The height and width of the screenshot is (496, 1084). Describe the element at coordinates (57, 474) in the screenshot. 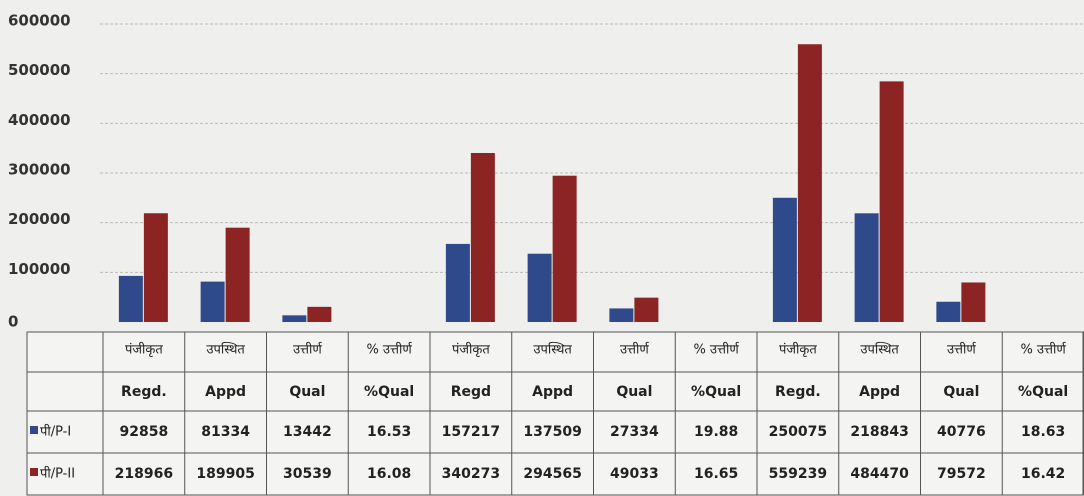

I see `legend-label: पी/P-II` at that location.